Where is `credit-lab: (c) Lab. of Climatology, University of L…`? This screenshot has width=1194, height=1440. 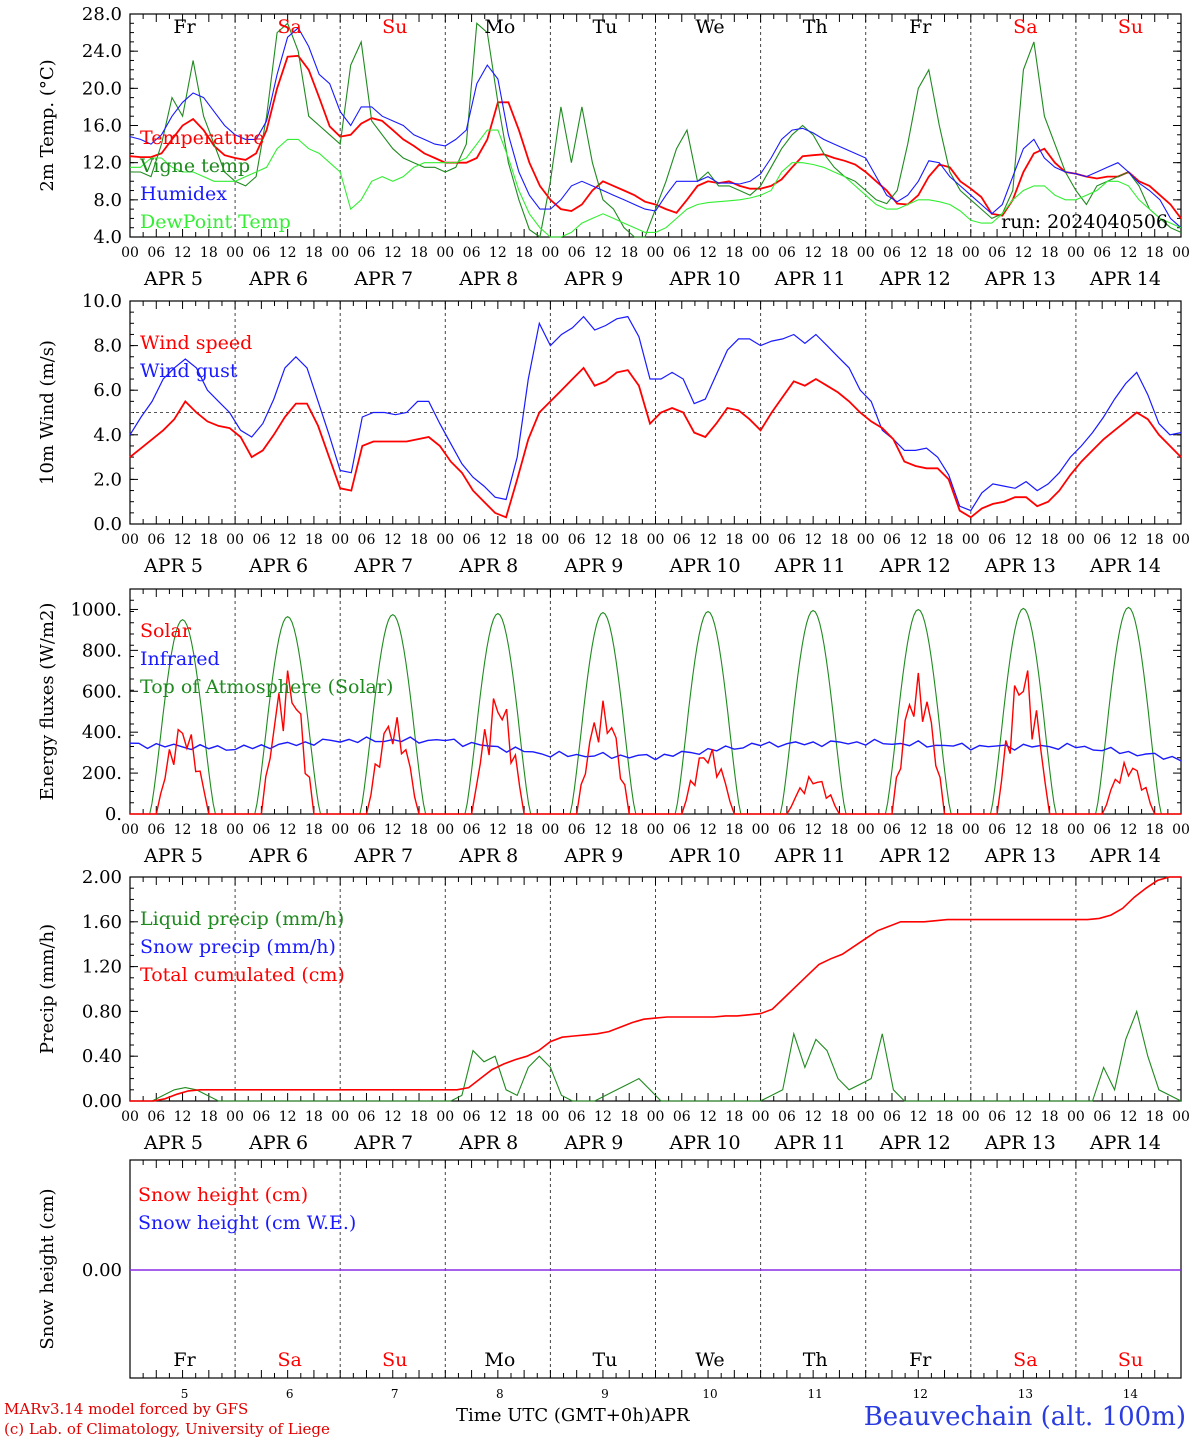
credit-lab: (c) Lab. of Climatology, University of L… is located at coordinates (167, 1429).